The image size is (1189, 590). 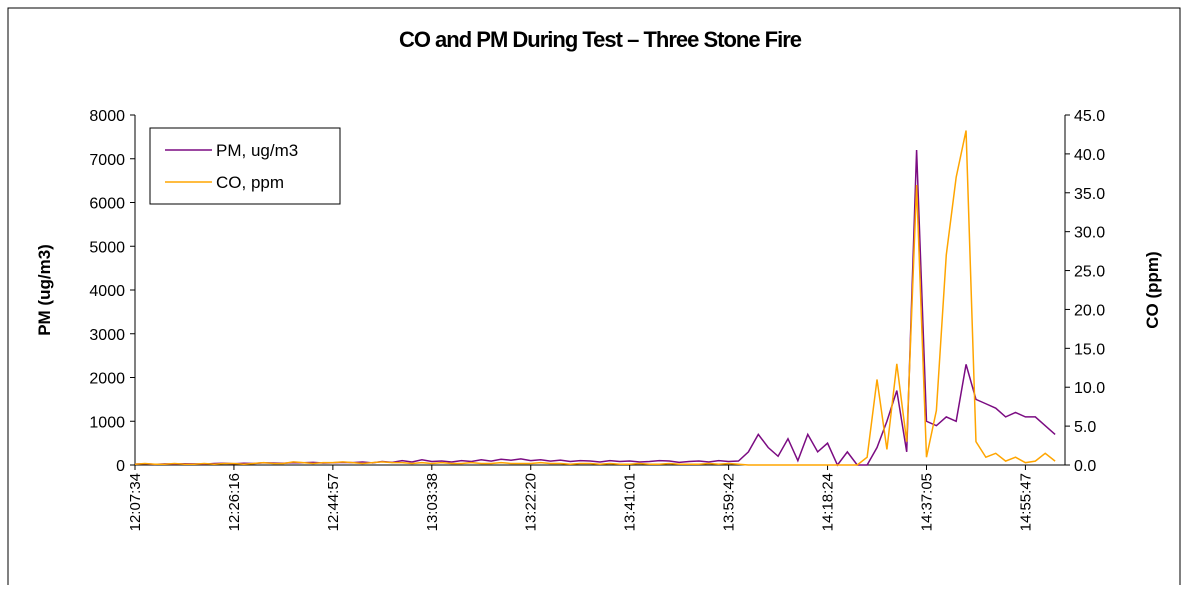 I want to click on x-tick-label: 14:18:24, so click(x=828, y=502).